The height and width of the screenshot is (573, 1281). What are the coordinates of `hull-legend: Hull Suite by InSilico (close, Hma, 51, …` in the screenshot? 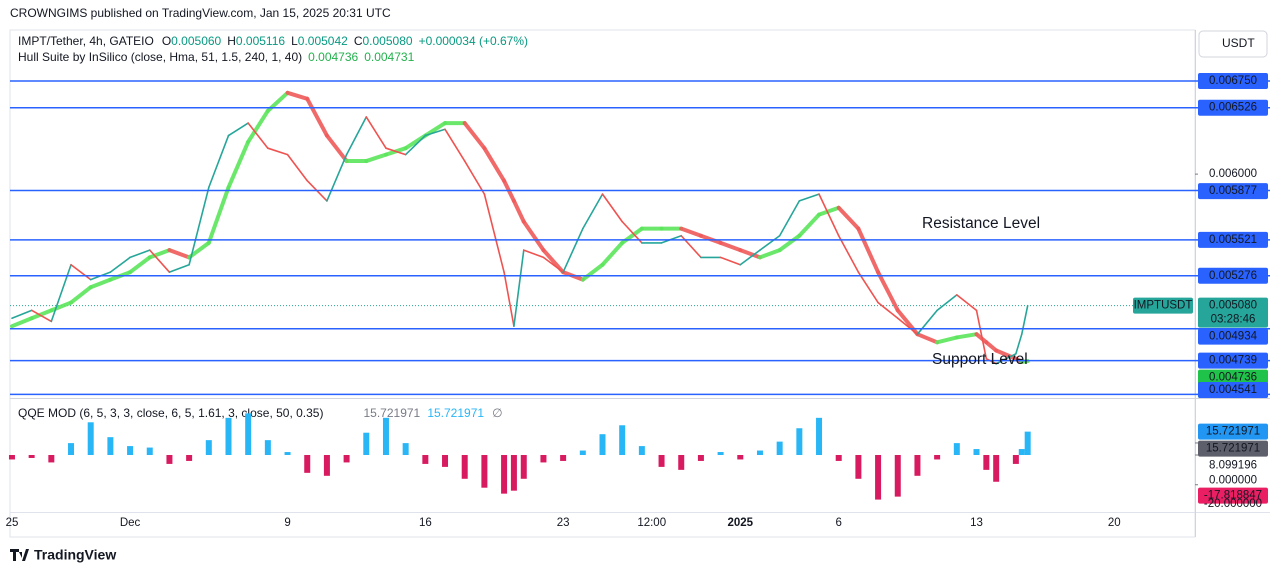 It's located at (216, 57).